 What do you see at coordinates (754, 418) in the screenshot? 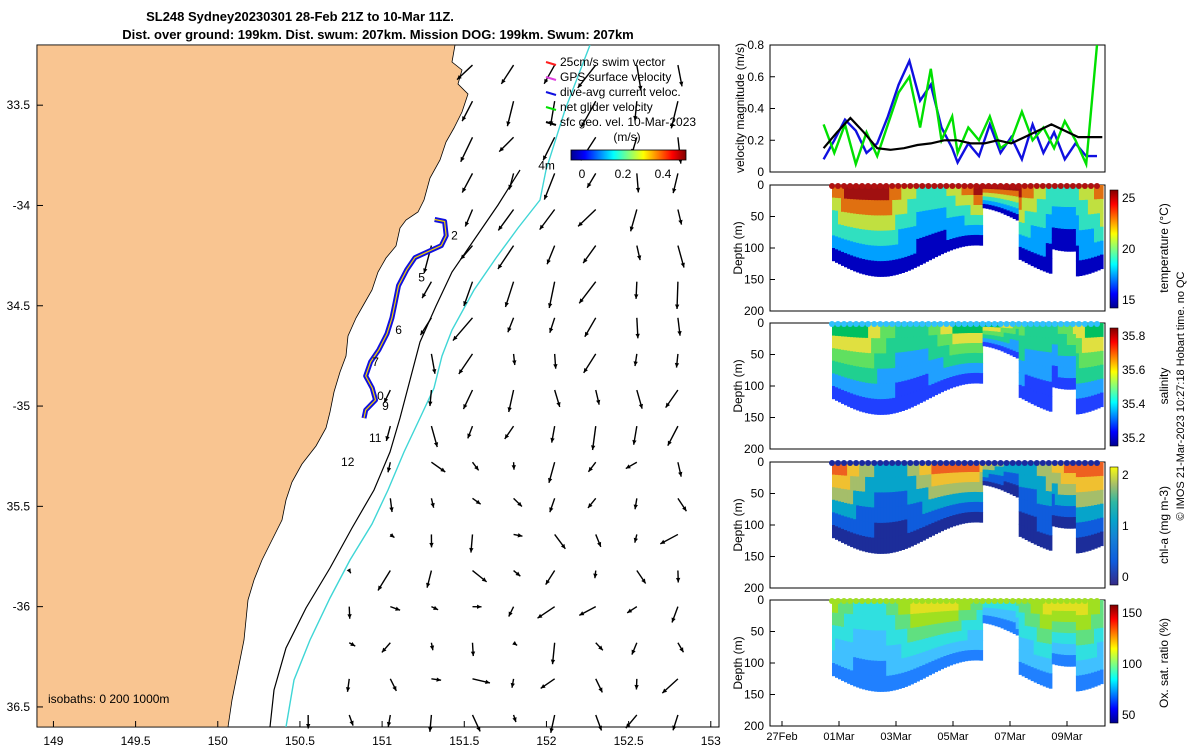
I see `section-ytick-label: 150` at bounding box center [754, 418].